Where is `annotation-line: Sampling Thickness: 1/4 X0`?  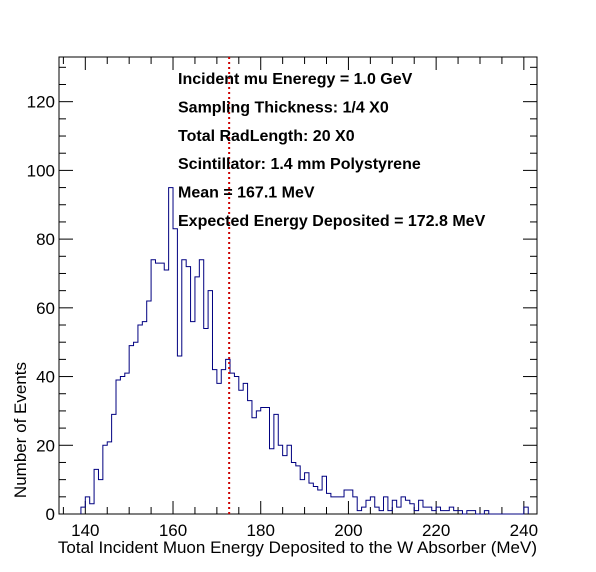 annotation-line: Sampling Thickness: 1/4 X0 is located at coordinates (283, 107).